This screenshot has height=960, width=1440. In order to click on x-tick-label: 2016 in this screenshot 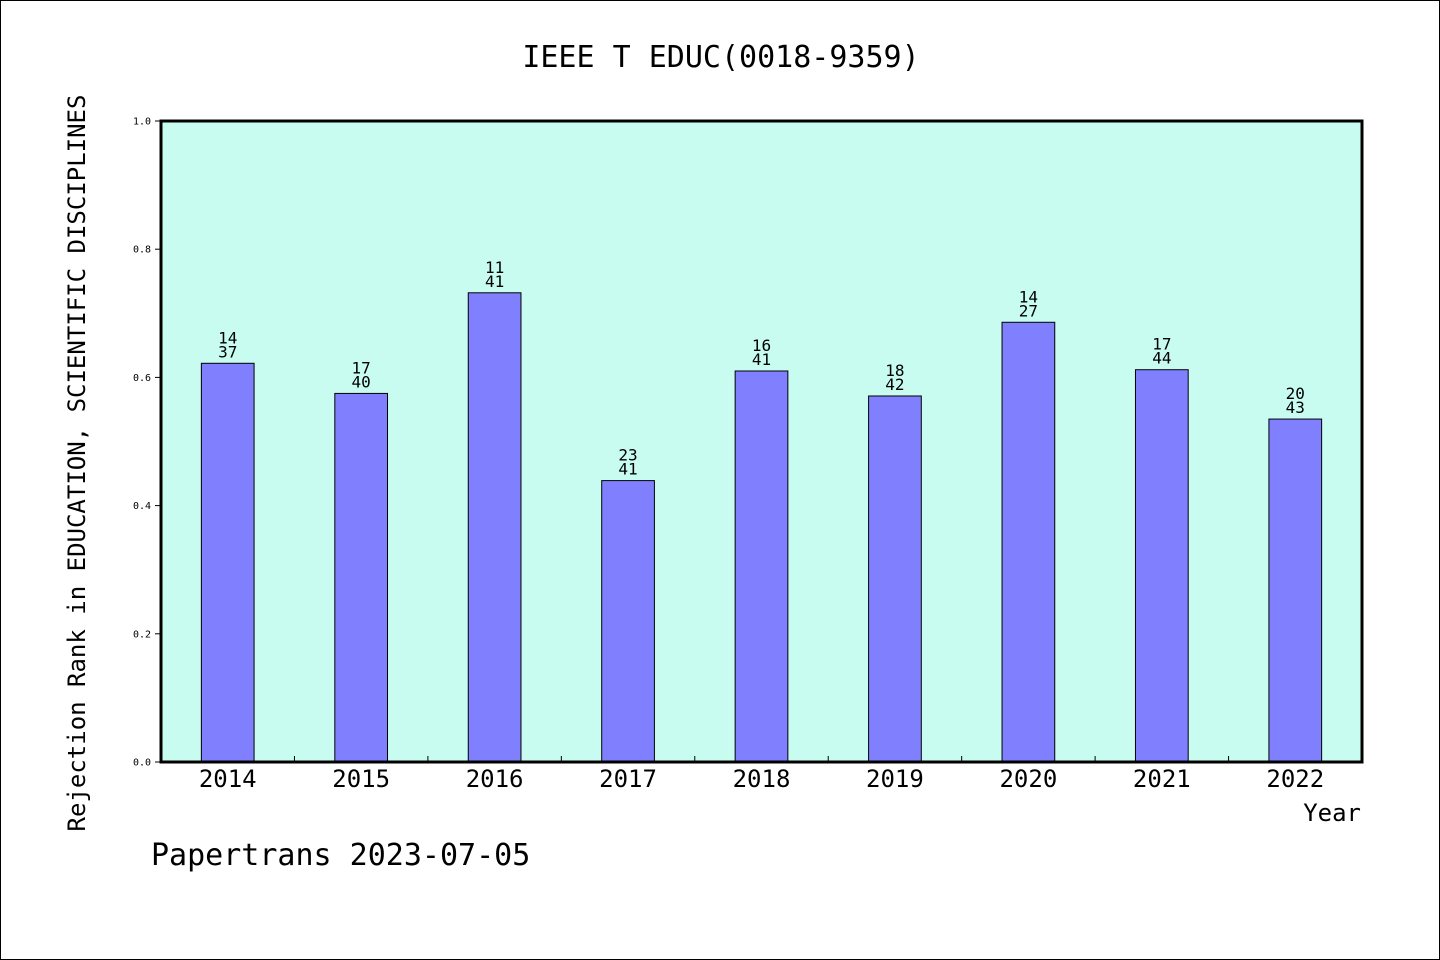, I will do `click(495, 779)`.